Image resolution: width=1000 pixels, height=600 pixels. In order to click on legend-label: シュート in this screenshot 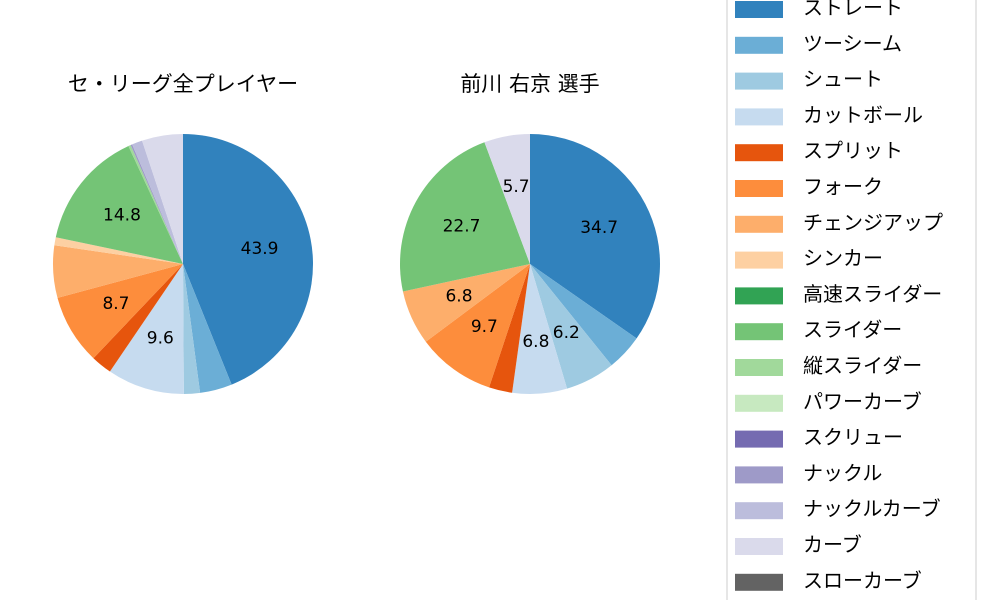, I will do `click(843, 79)`.